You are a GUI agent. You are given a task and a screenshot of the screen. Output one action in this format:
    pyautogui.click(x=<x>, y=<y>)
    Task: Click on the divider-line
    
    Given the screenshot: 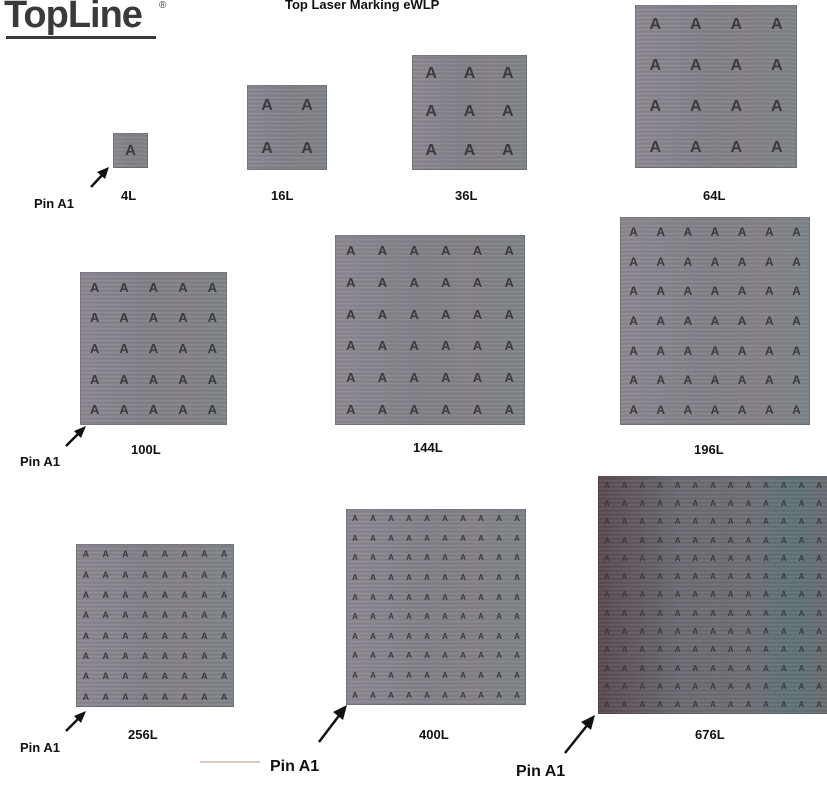 What is the action you would take?
    pyautogui.click(x=230, y=762)
    